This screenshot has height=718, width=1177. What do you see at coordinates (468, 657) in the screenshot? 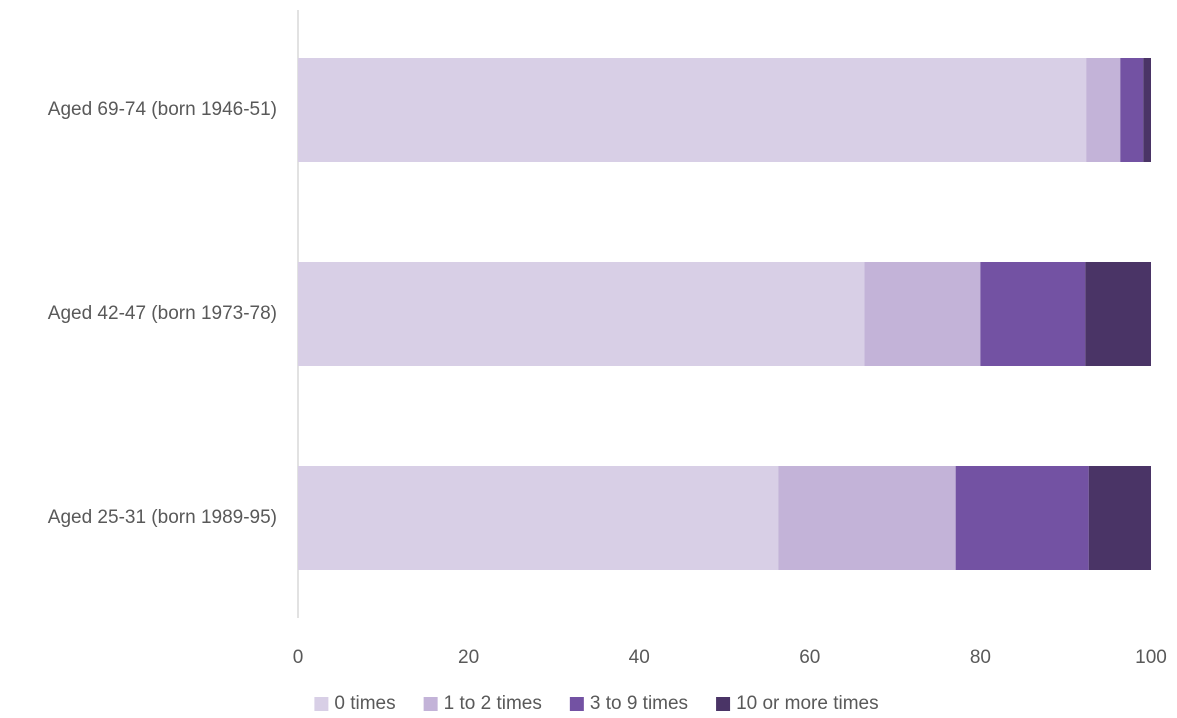
I see `x-tick-label: 20` at bounding box center [468, 657].